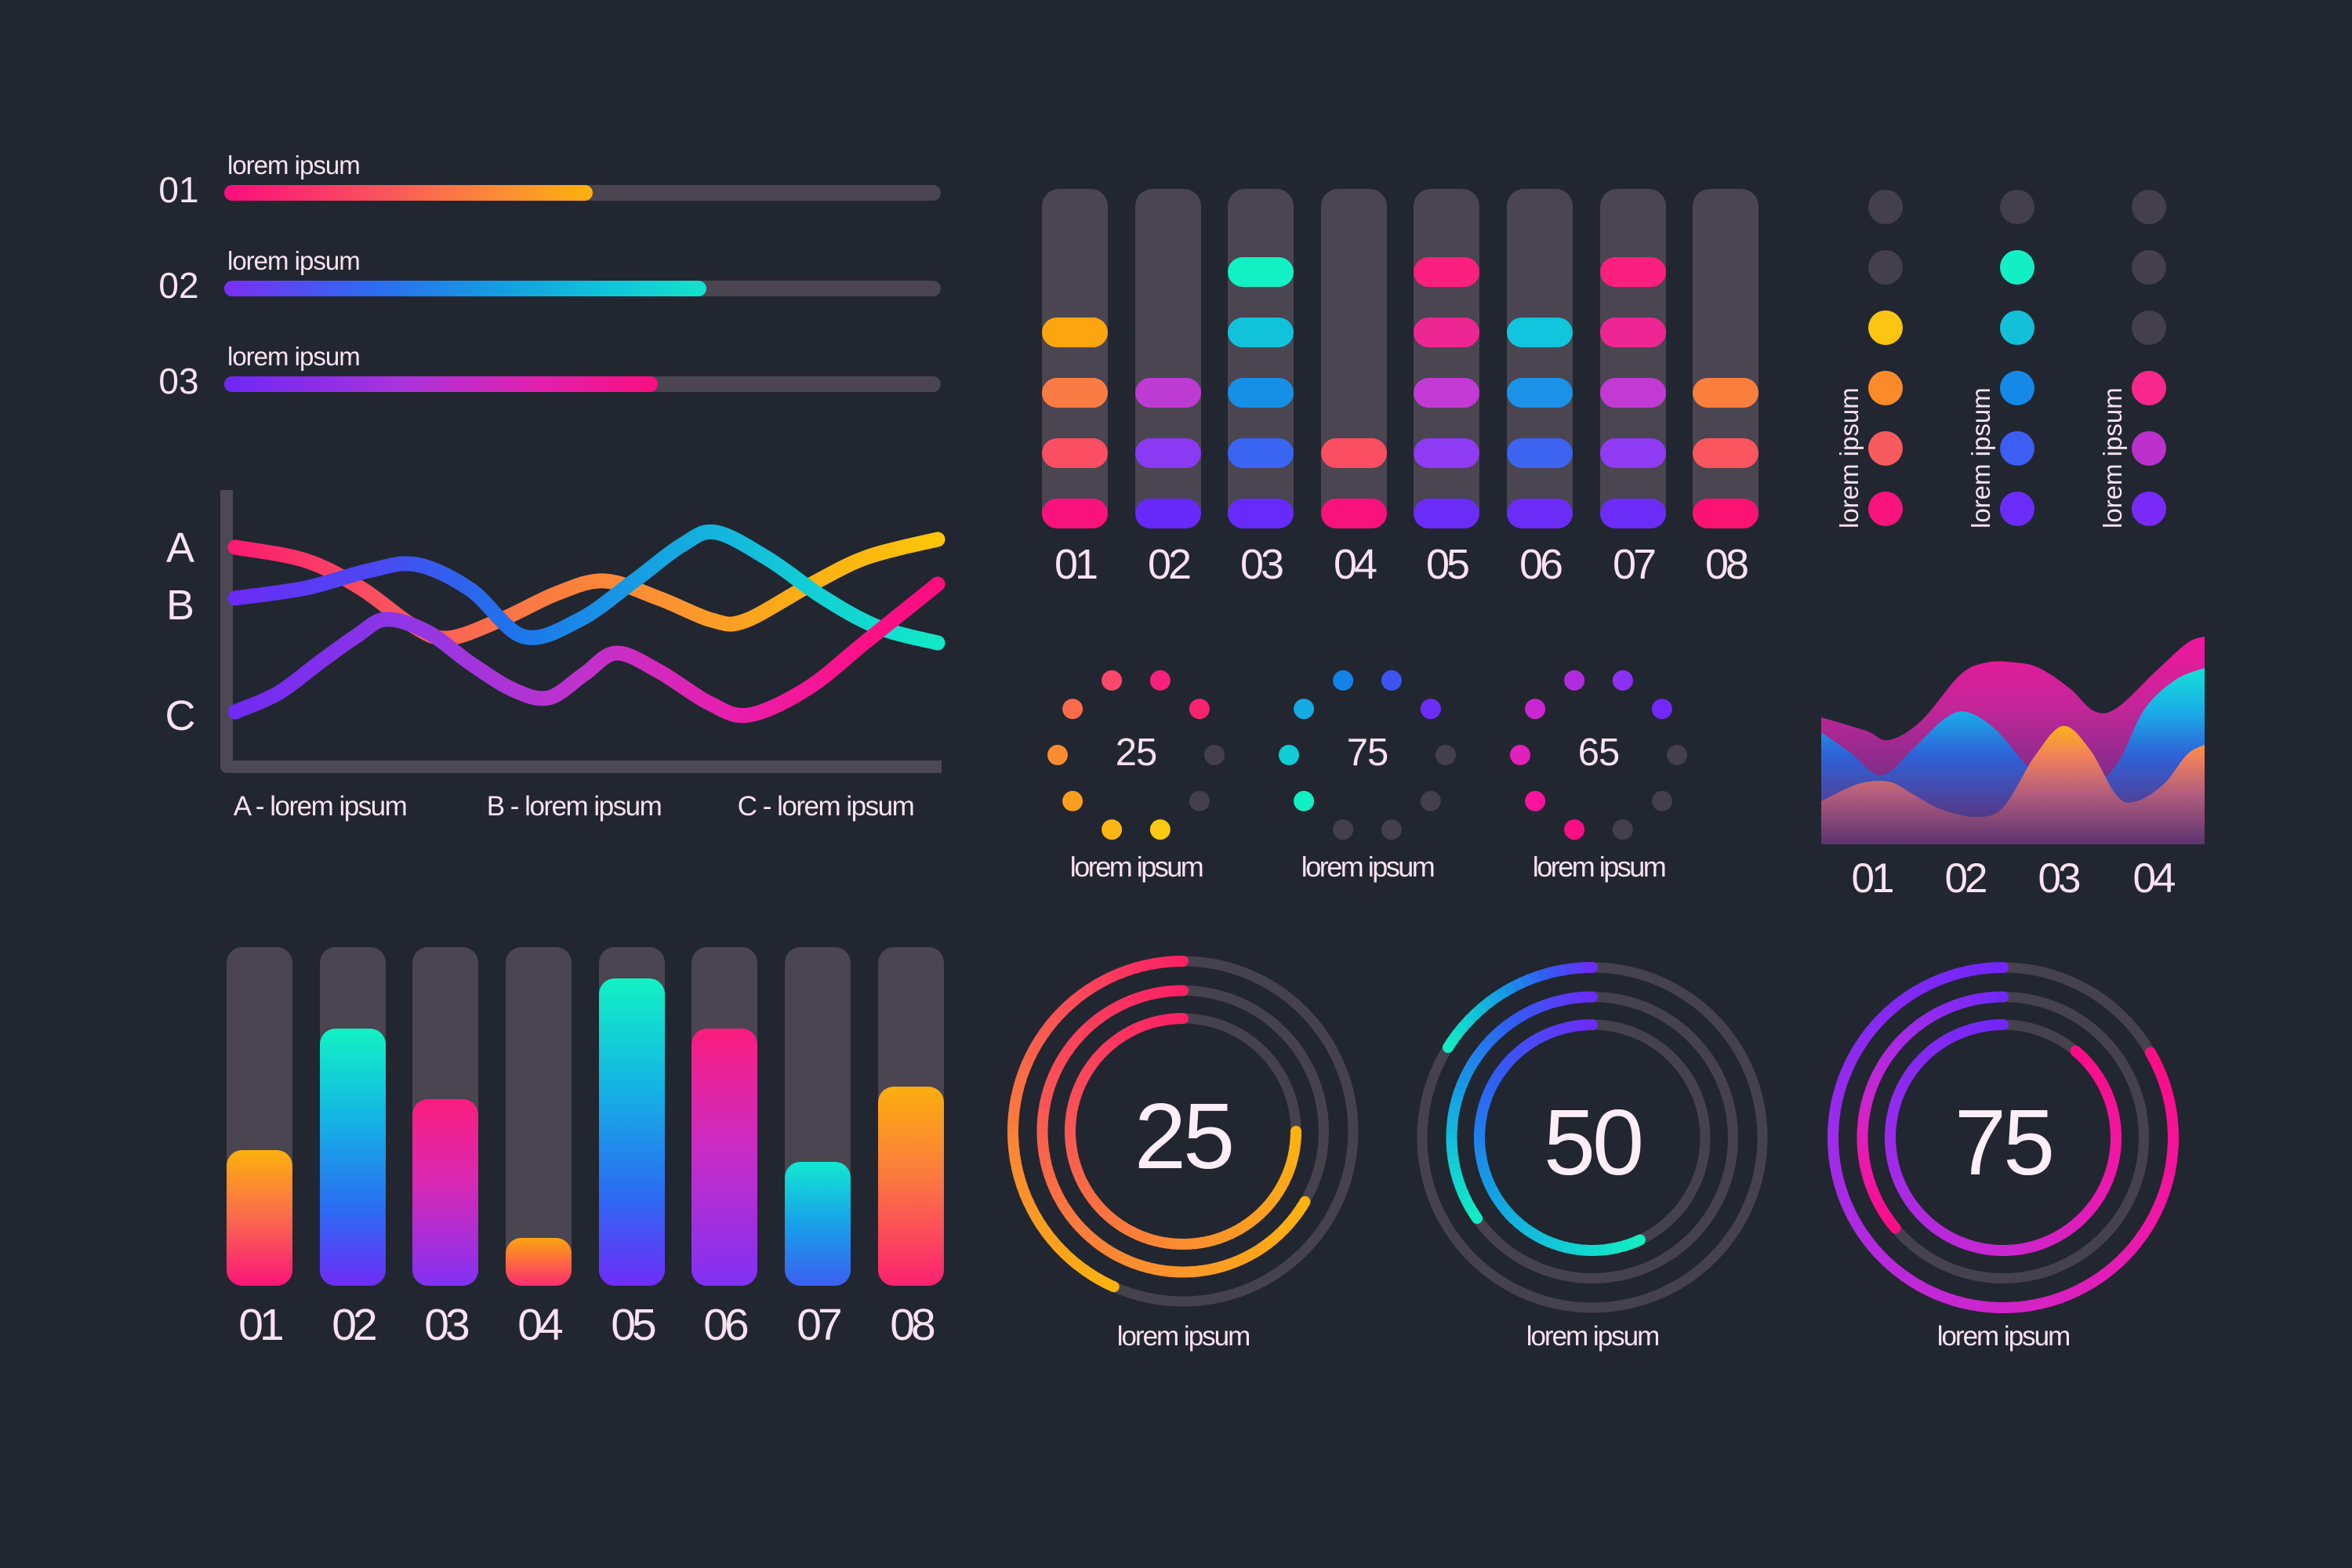 The height and width of the screenshot is (1568, 2352). What do you see at coordinates (180, 605) in the screenshot?
I see `svg-text: B` at bounding box center [180, 605].